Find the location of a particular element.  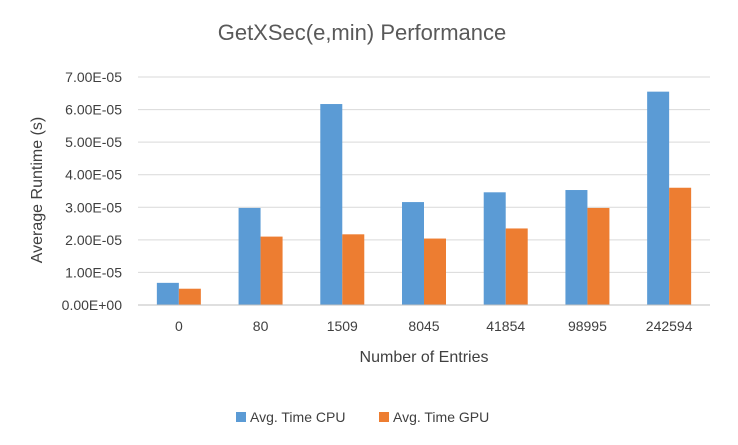

legend-label: Avg. Time GPU is located at coordinates (441, 417).